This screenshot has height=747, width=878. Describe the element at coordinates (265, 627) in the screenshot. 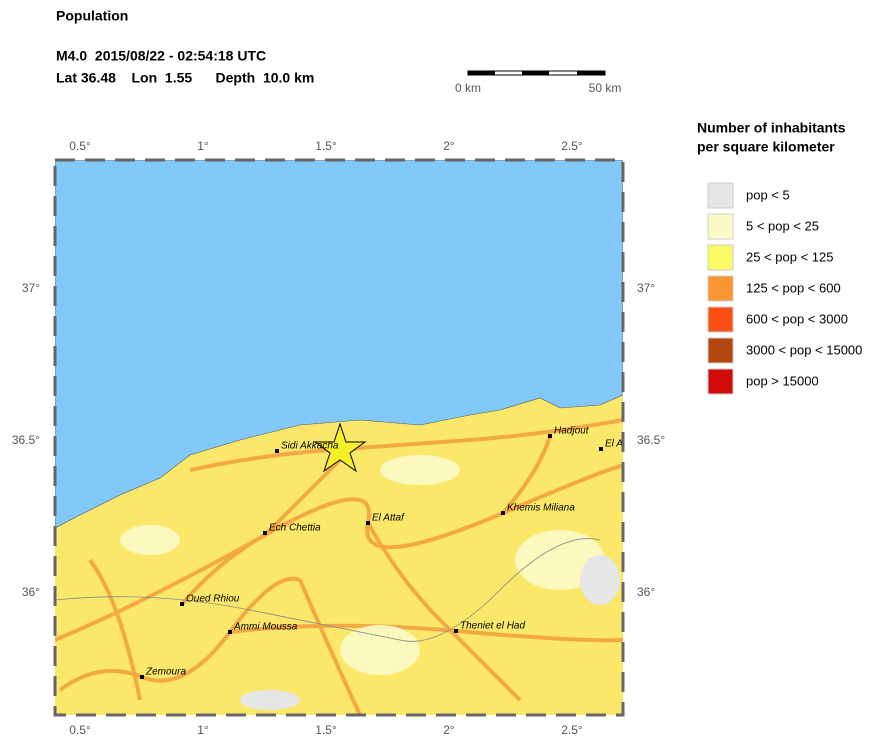

I see `city-label: Ammi Moussa` at that location.